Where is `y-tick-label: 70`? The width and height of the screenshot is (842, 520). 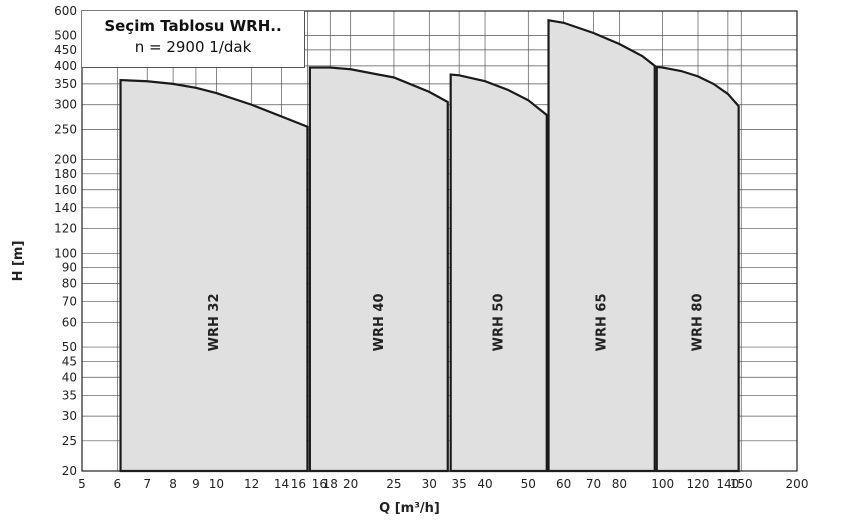 y-tick-label: 70 is located at coordinates (69, 302).